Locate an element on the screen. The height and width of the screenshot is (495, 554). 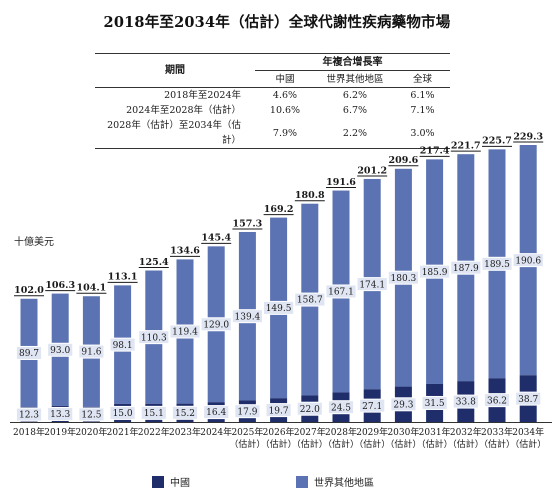
x-tick-label: 2033年 is located at coordinates (497, 432).